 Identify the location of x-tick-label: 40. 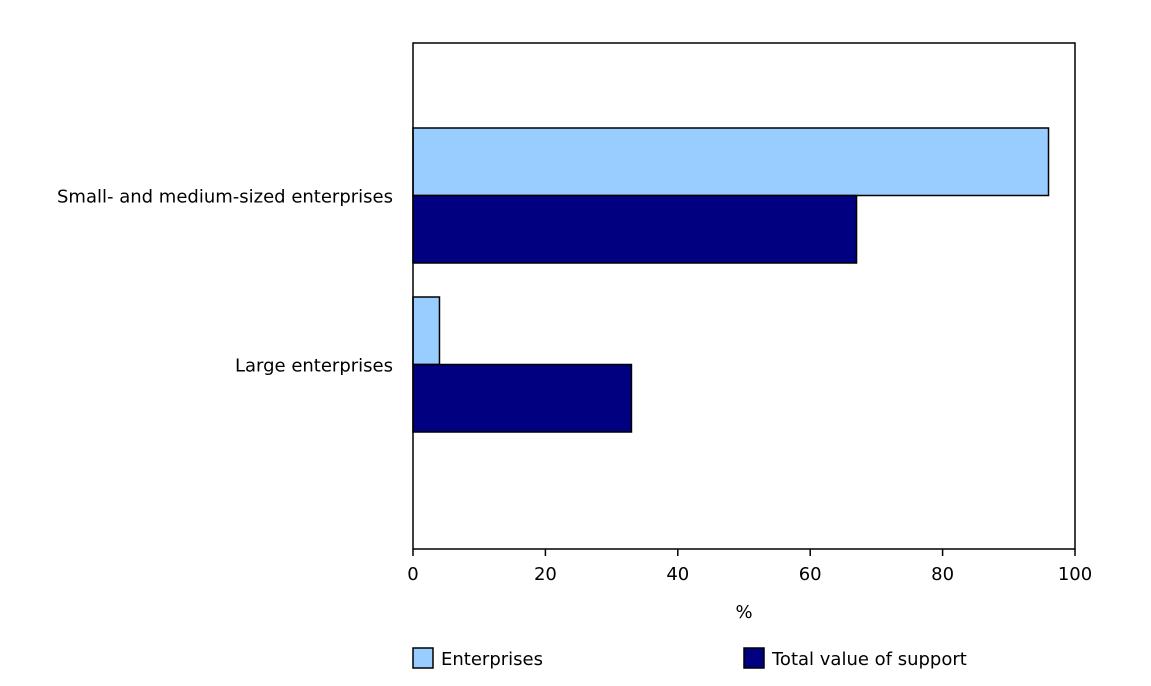
(677, 574).